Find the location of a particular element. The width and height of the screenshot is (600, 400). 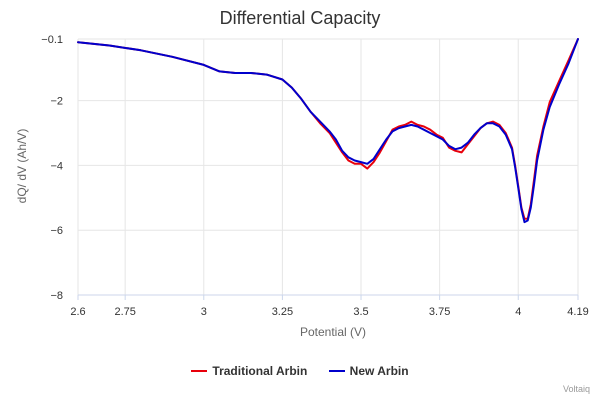

legend-item-new-arbin: New Arbin is located at coordinates (368, 371).